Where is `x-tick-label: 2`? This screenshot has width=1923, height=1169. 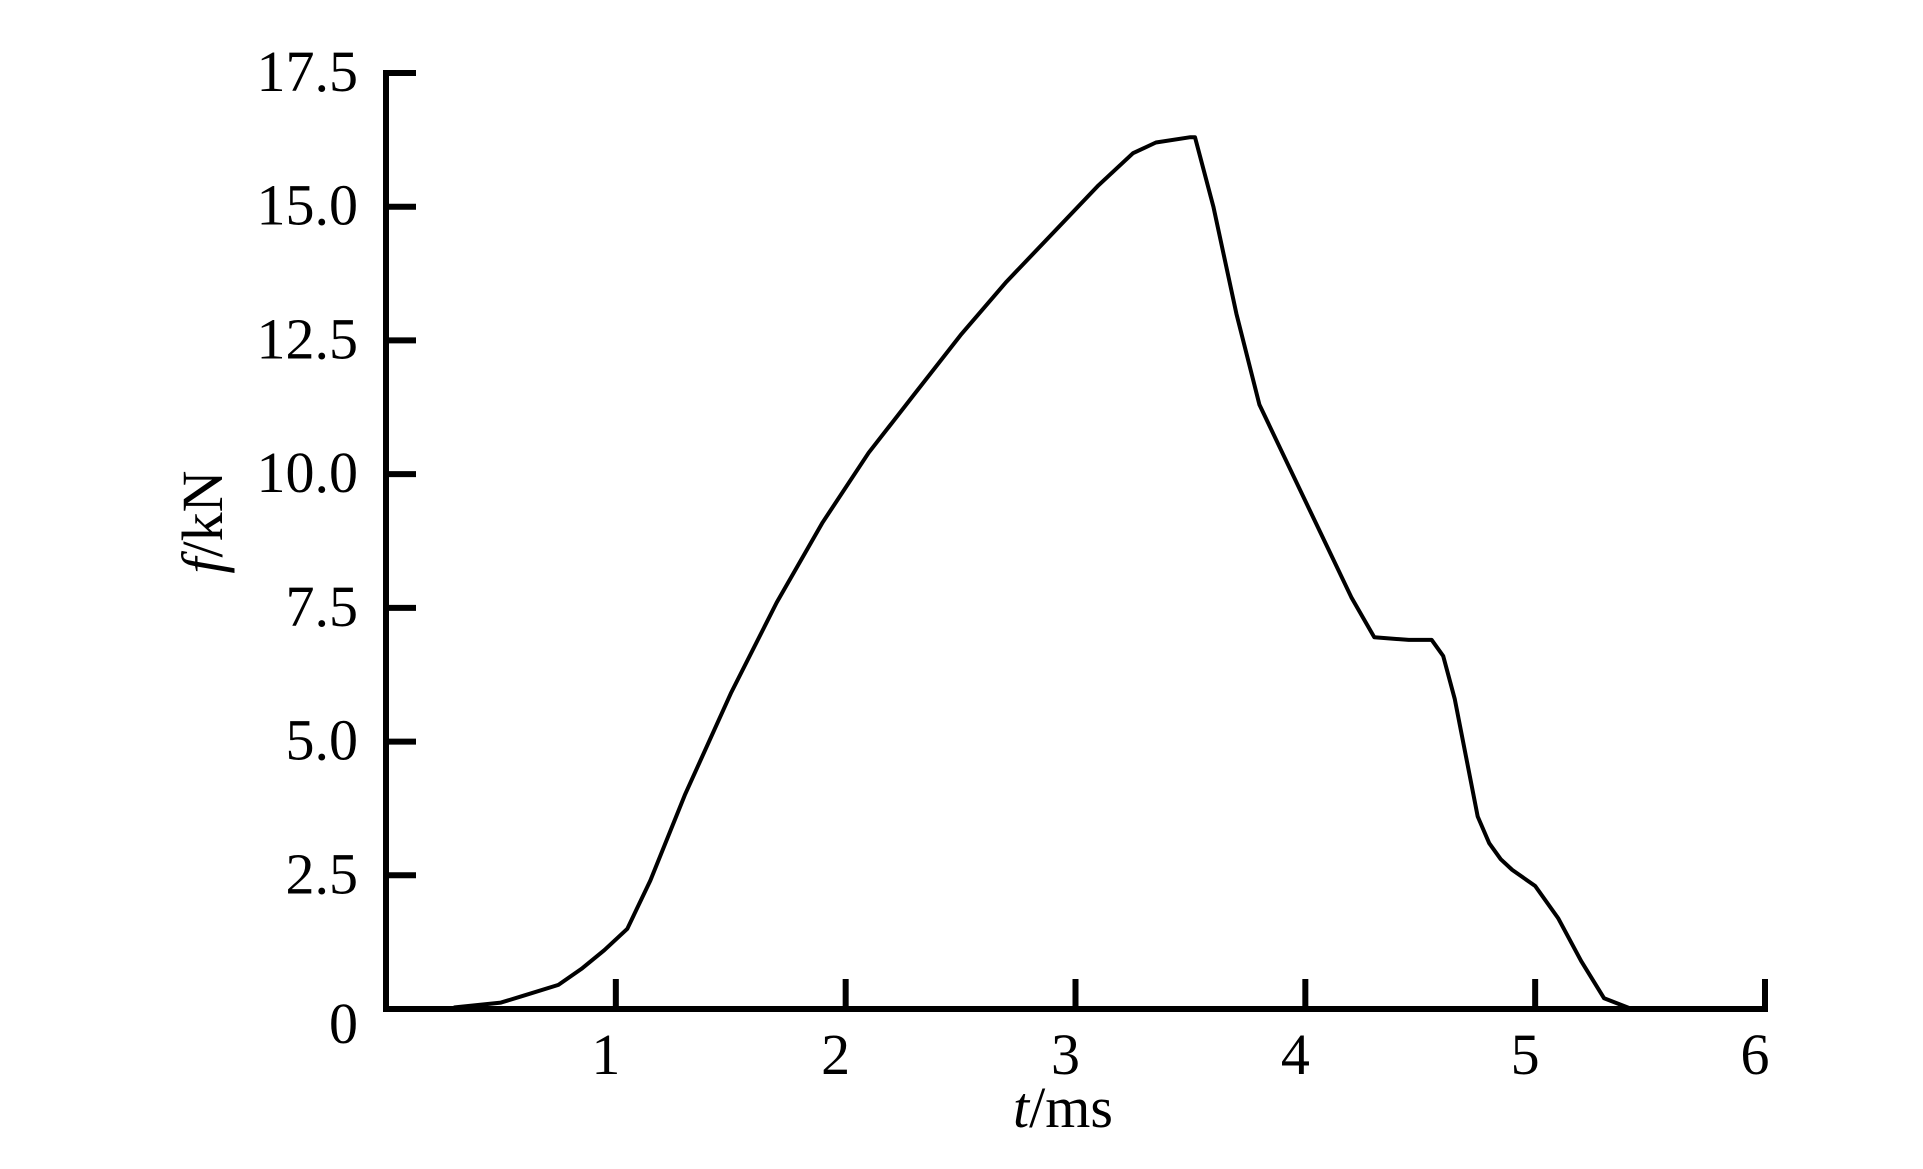 x-tick-label: 2 is located at coordinates (835, 1054).